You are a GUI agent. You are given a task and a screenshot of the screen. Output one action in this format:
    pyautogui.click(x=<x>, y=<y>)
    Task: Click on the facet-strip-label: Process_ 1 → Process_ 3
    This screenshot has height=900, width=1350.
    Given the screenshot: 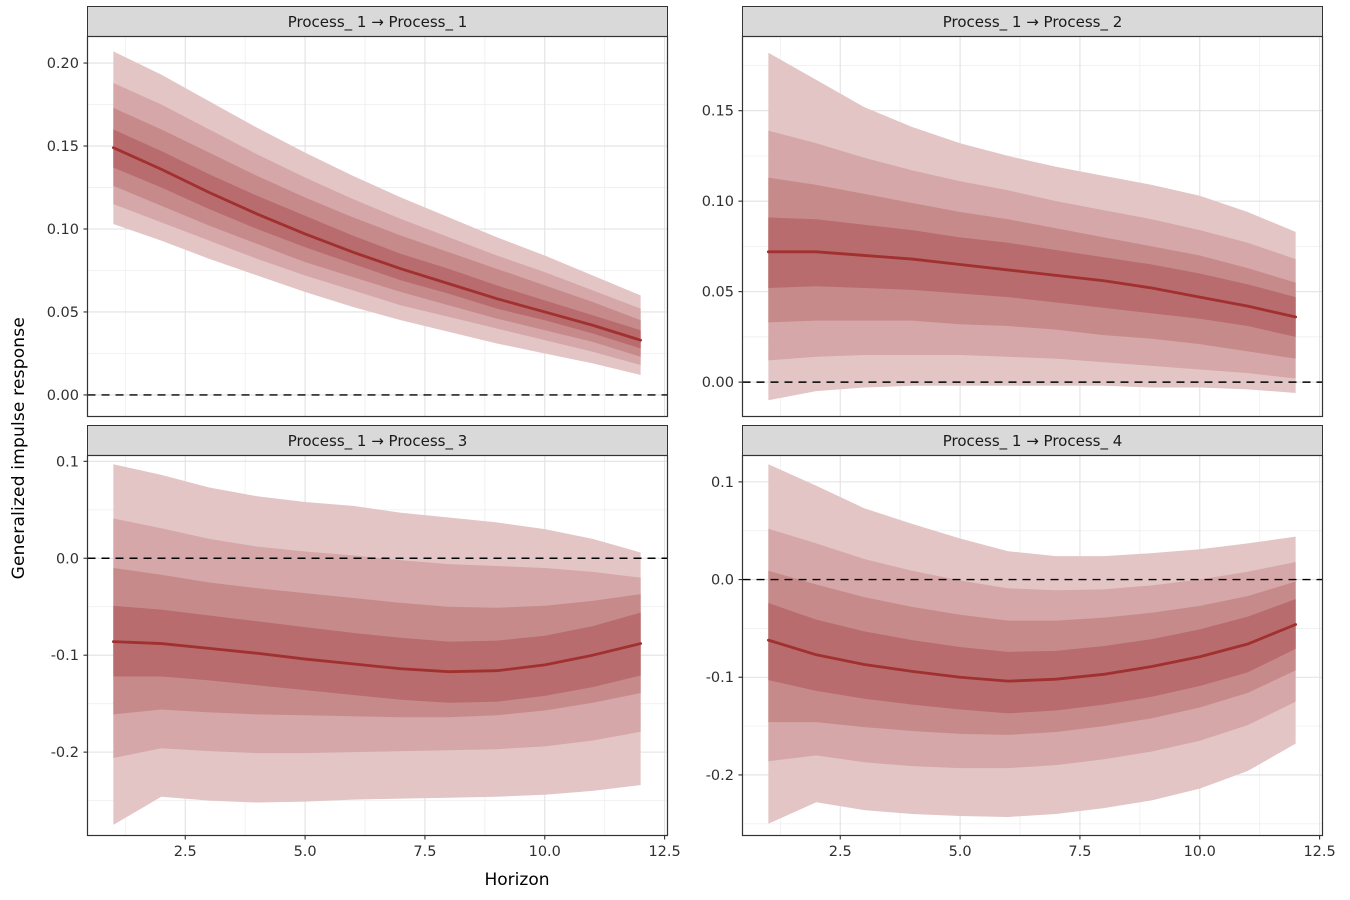 What is the action you would take?
    pyautogui.click(x=377, y=440)
    